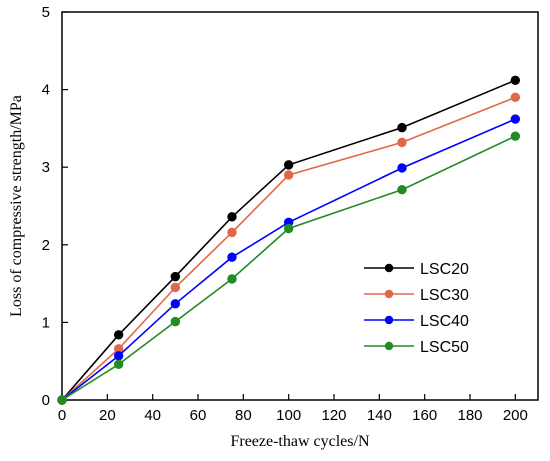  What do you see at coordinates (46, 90) in the screenshot?
I see `y-tick-label: 4` at bounding box center [46, 90].